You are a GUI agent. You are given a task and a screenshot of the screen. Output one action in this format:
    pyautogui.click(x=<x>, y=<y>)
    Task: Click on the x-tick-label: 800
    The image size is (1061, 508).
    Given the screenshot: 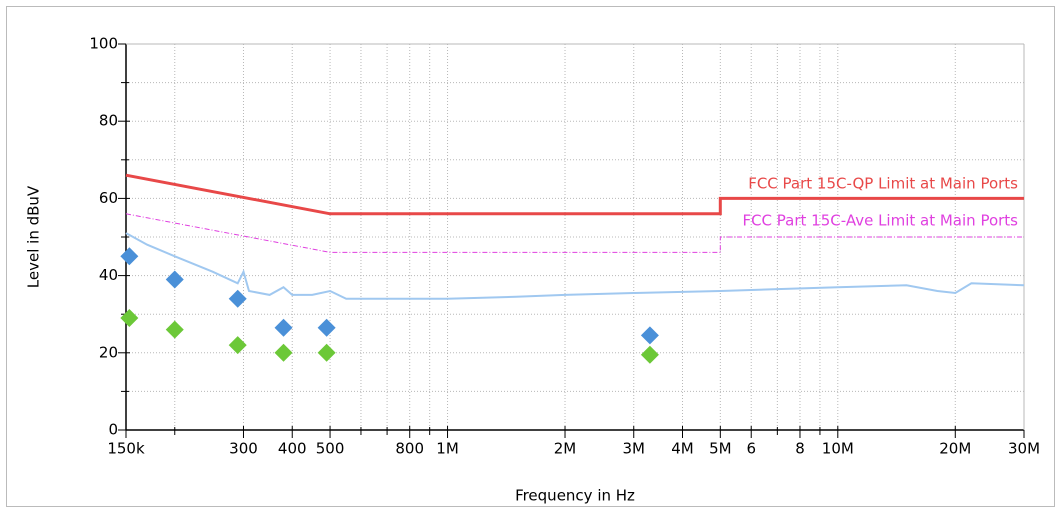 What is the action you would take?
    pyautogui.click(x=409, y=449)
    